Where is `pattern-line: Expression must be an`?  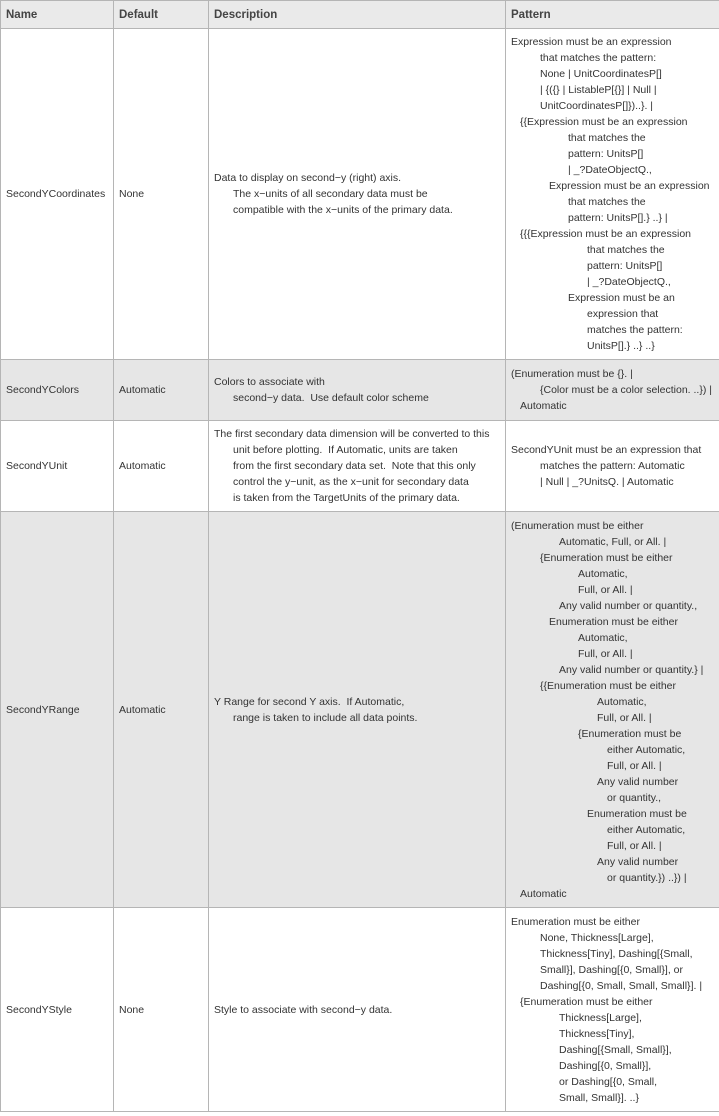
pattern-line: Expression must be an is located at coordinates (621, 298).